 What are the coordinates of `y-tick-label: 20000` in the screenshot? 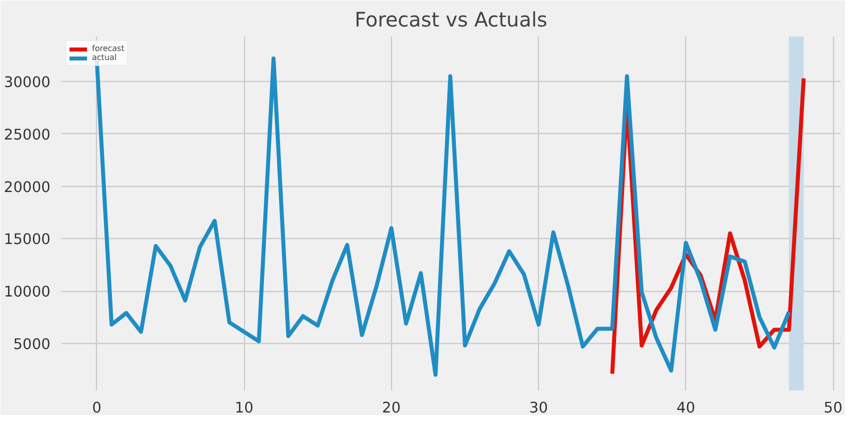 It's located at (27, 187).